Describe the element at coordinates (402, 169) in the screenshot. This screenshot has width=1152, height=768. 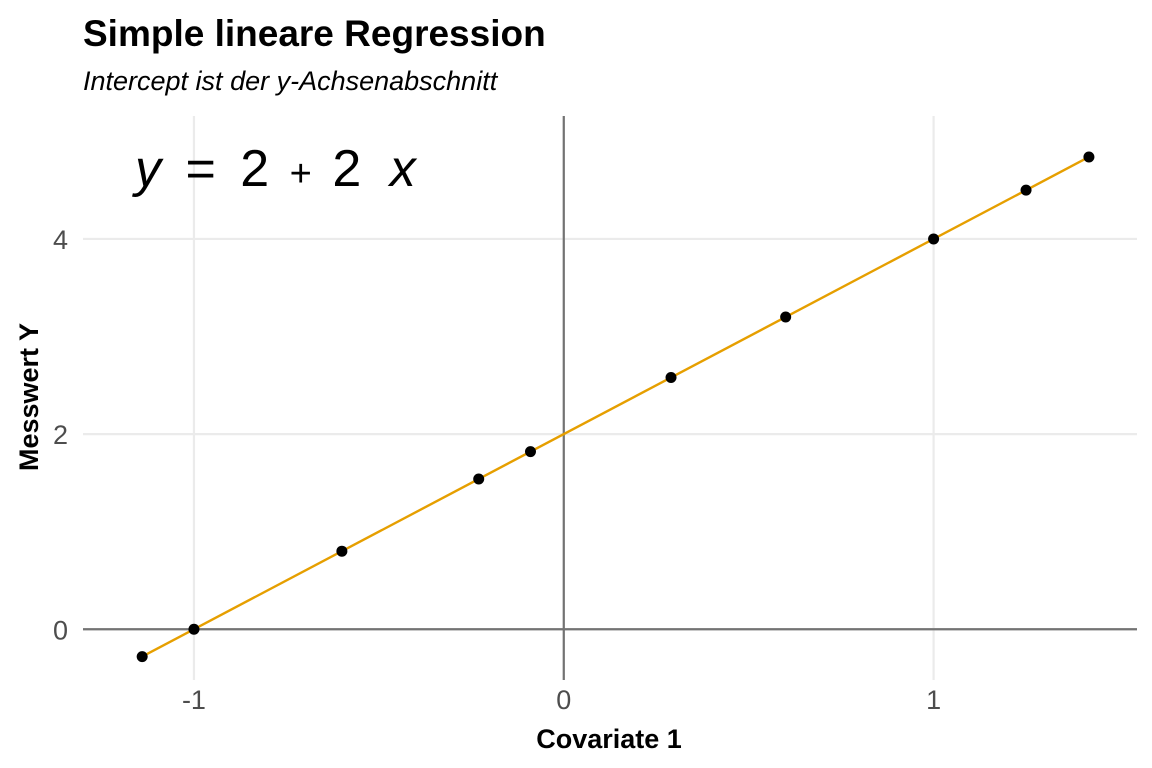
I see `equation-x: x` at that location.